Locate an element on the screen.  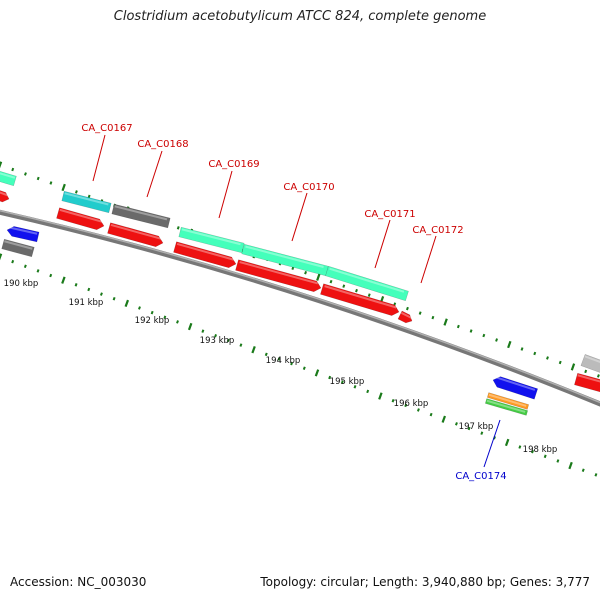
gene-label: CA_C0169 is located at coordinates (233, 164).